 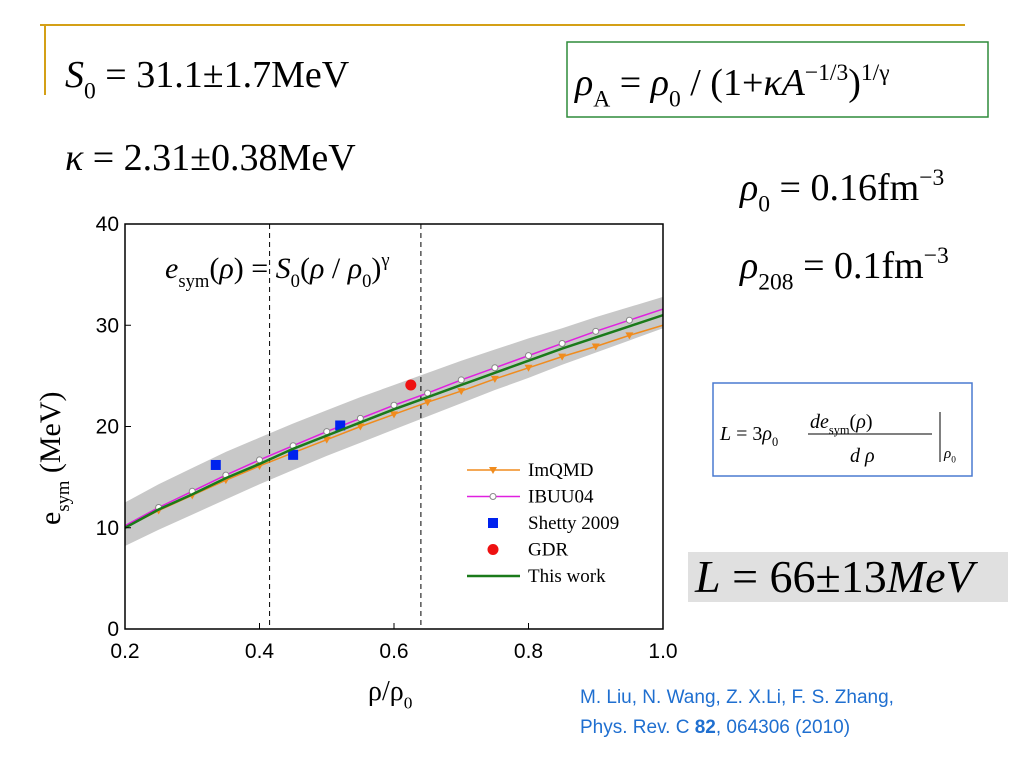 I want to click on formula: κ = 2.31±0.38MeV, so click(x=210, y=158).